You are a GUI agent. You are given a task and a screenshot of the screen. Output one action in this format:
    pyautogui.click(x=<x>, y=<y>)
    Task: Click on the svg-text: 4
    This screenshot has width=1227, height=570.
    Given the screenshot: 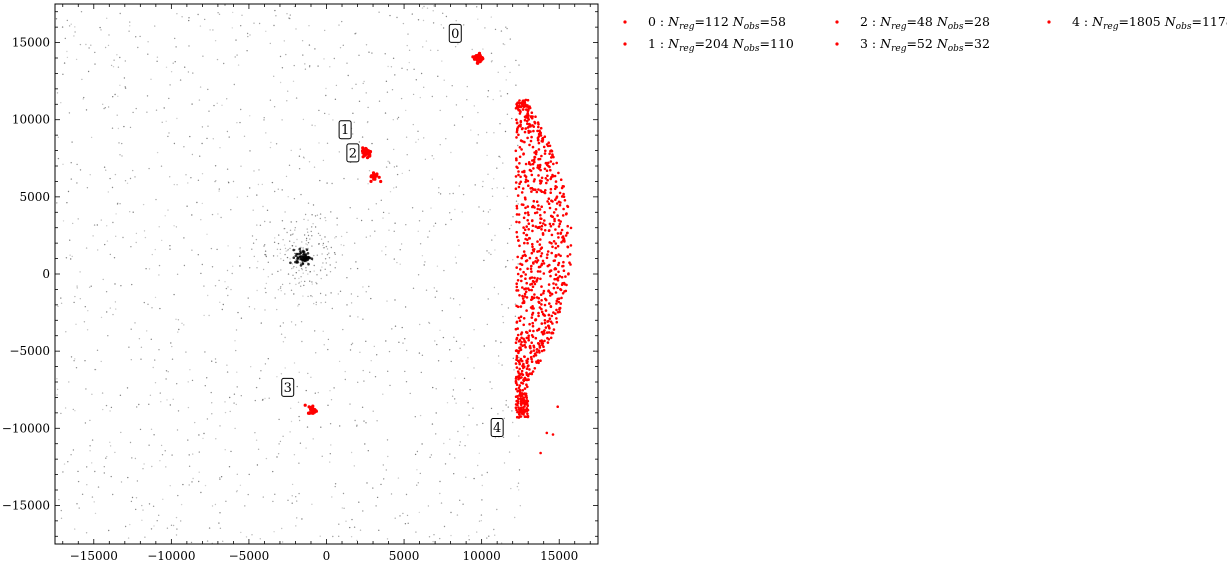 What is the action you would take?
    pyautogui.click(x=497, y=428)
    